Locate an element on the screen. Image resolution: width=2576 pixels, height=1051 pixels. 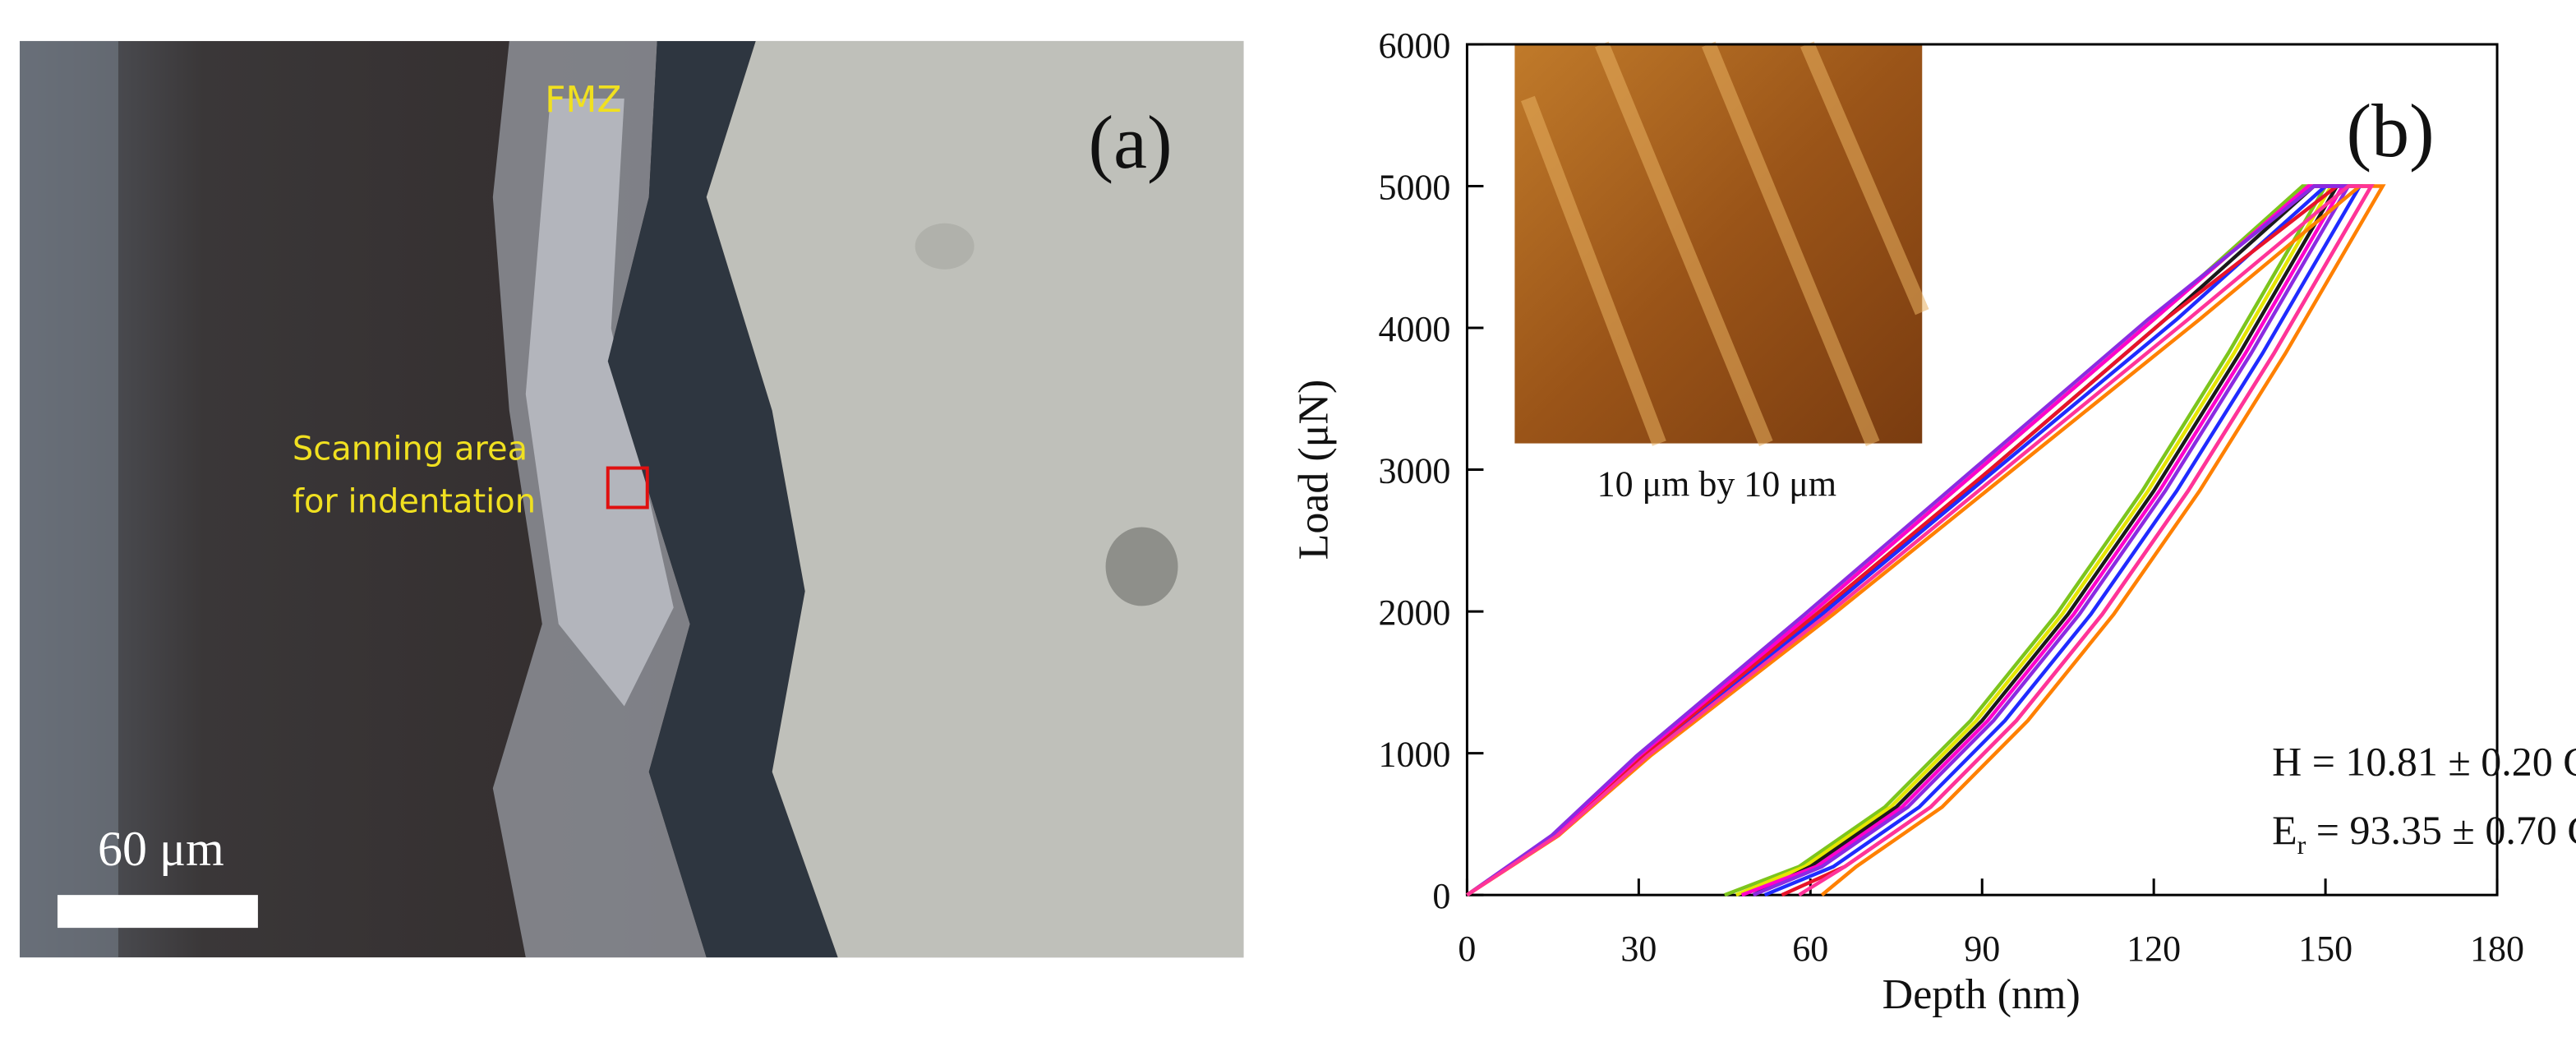
x-tick-label: 60 is located at coordinates (1810, 949).